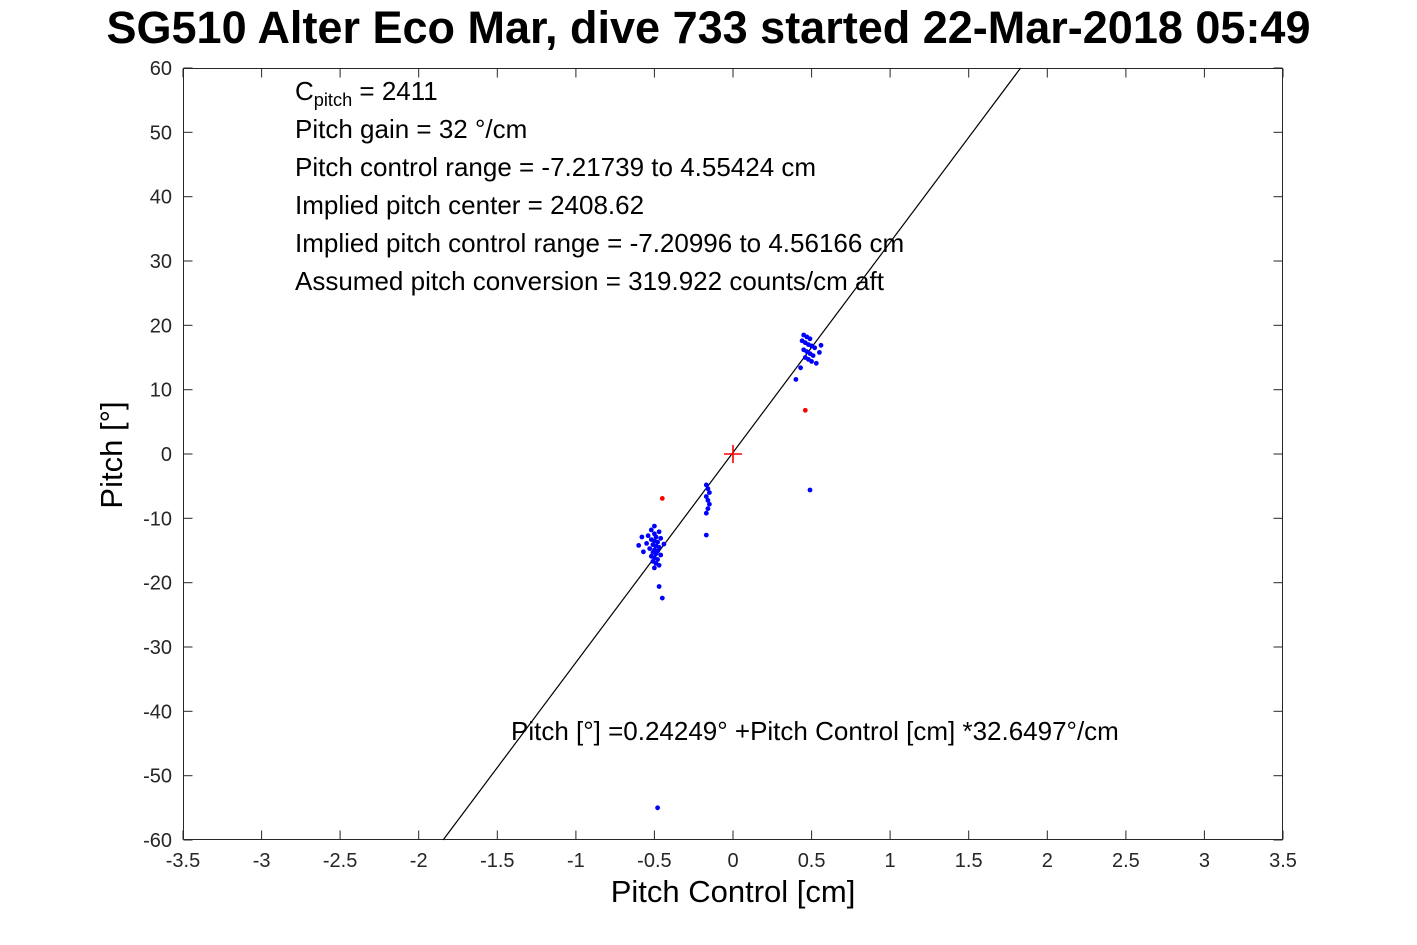 This screenshot has height=945, width=1417. Describe the element at coordinates (166, 455) in the screenshot. I see `y-tick-label: 0` at that location.